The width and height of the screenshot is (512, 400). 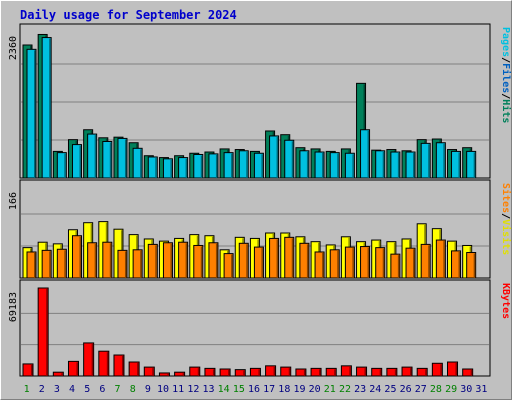 What do you see at coordinates (141, 264) in the screenshot?
I see `bar-sites-day-8-shade` at bounding box center [141, 264].